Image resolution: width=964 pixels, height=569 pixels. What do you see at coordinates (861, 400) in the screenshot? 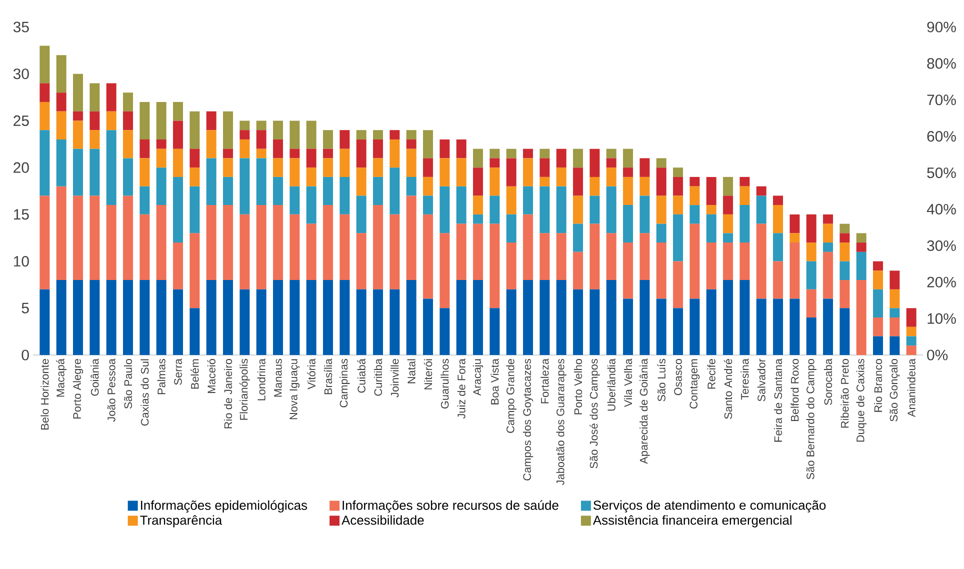
I see `x-tick-label: Duque de Caxias` at bounding box center [861, 400].